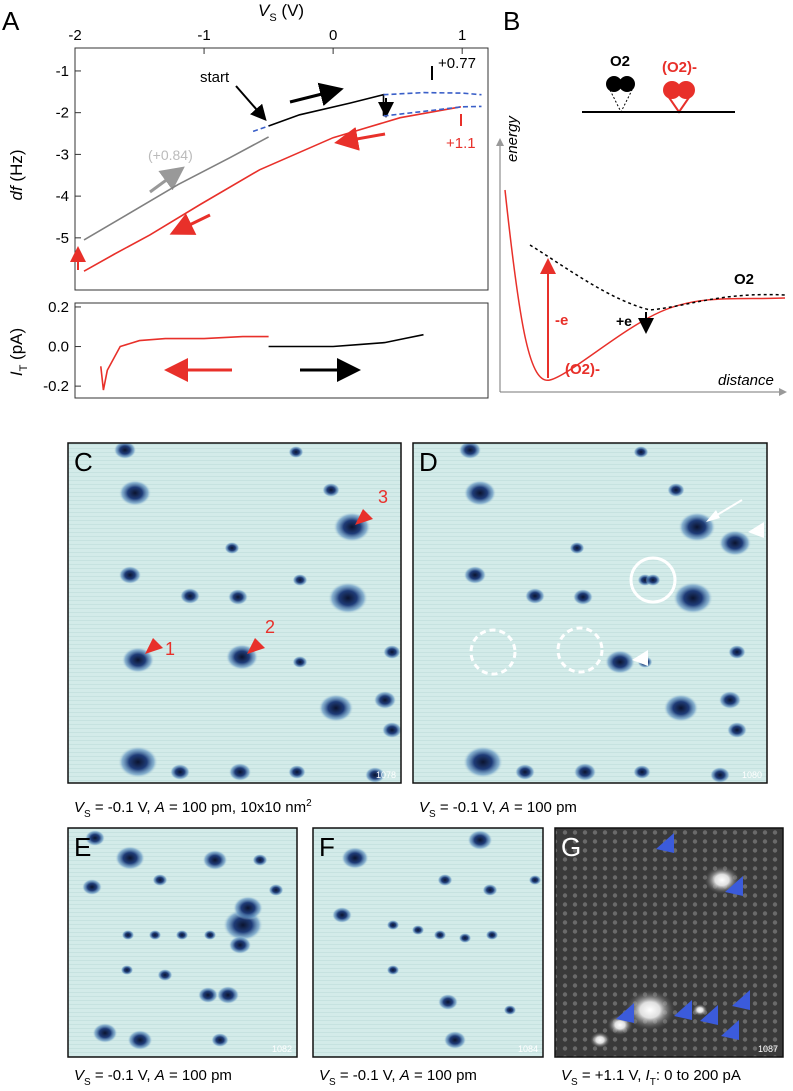 The image size is (793, 1091). Describe the element at coordinates (462, 35) in the screenshot. I see `x-tick-label: 1` at that location.